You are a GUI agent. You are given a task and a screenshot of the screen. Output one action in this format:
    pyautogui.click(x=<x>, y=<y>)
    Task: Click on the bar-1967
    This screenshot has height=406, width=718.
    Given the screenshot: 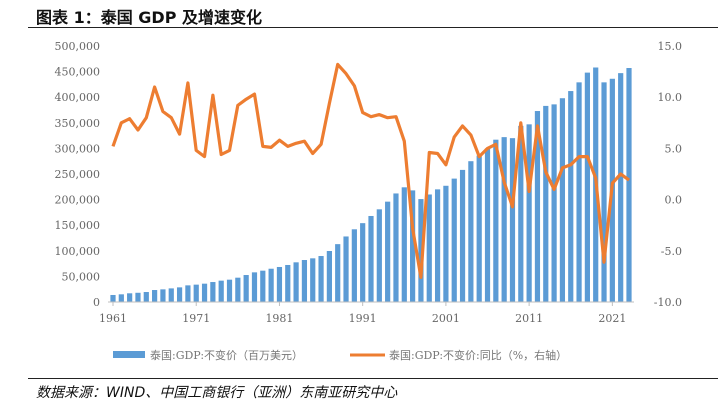 What is the action you would take?
    pyautogui.click(x=163, y=295)
    